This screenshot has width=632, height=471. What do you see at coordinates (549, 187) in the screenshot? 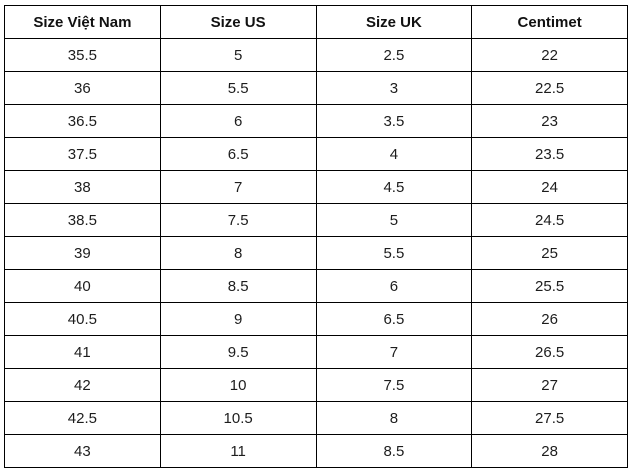
I see `table-cell: 24` at bounding box center [549, 187].